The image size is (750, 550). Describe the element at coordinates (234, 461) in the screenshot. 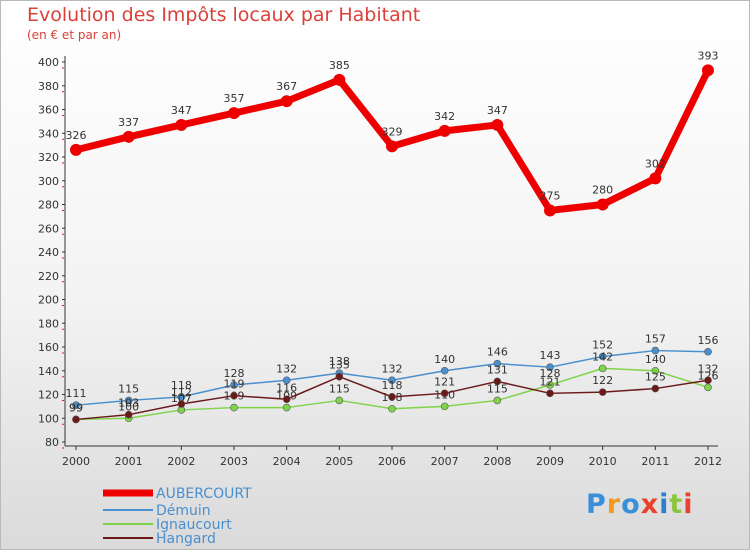

I see `x-tick-label: 2003` at that location.